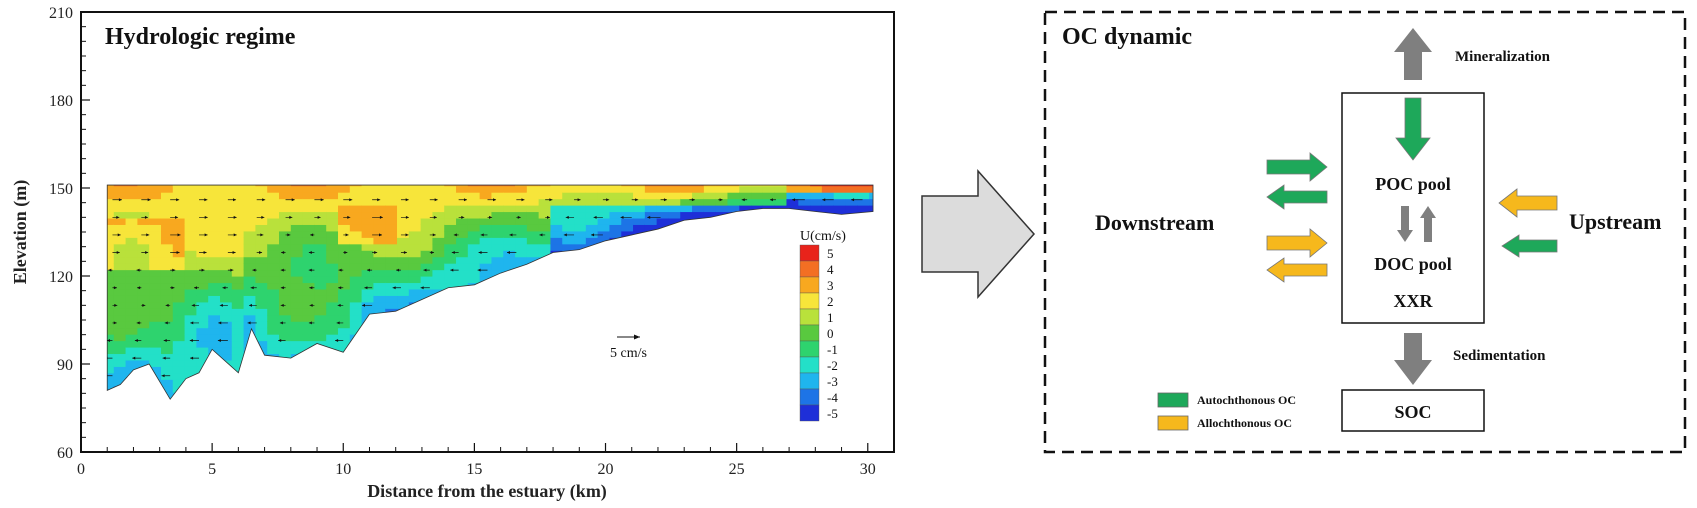 The width and height of the screenshot is (1697, 508). Describe the element at coordinates (212, 469) in the screenshot. I see `x-tick-label: 5` at that location.